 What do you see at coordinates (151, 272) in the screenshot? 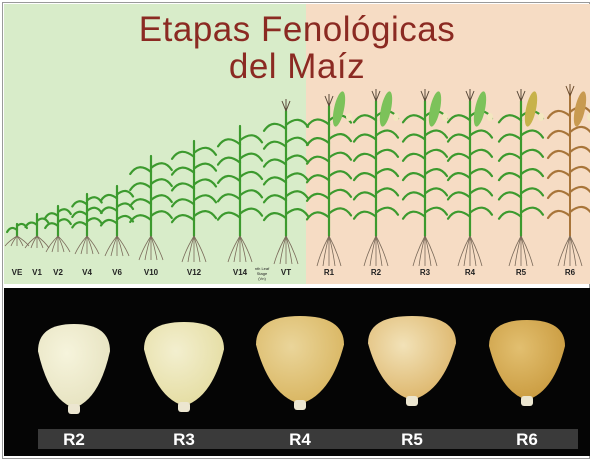
I see `stage-label-v10: V10` at bounding box center [151, 272].